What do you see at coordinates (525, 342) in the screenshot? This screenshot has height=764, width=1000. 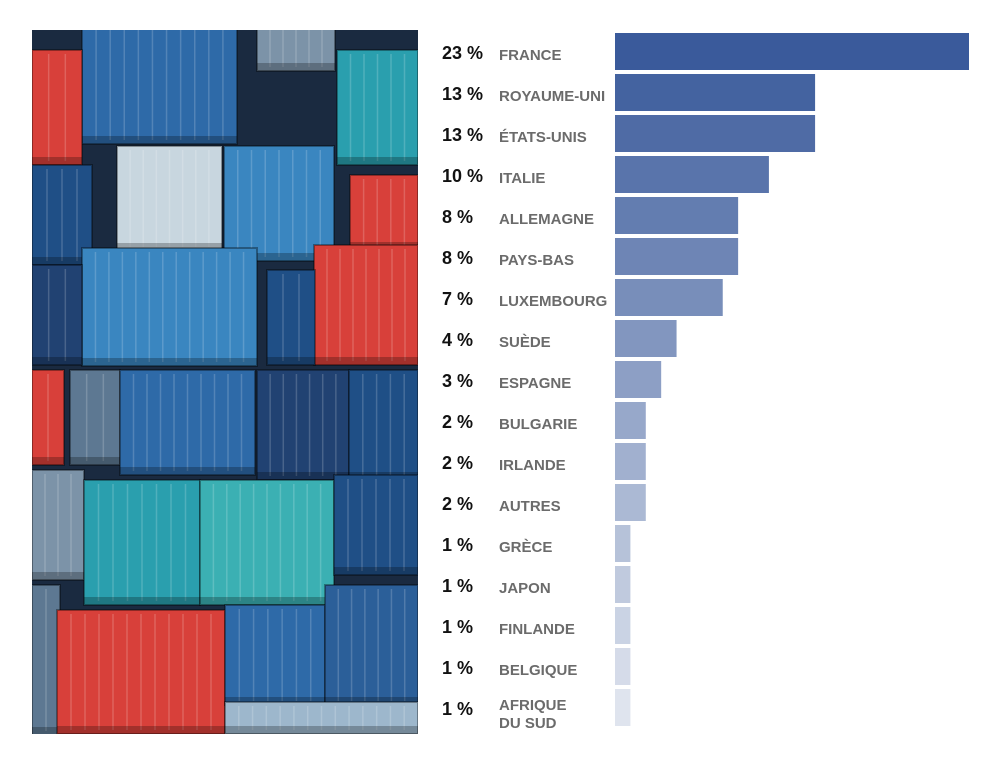 I see `category-label: SUÈDE` at bounding box center [525, 342].